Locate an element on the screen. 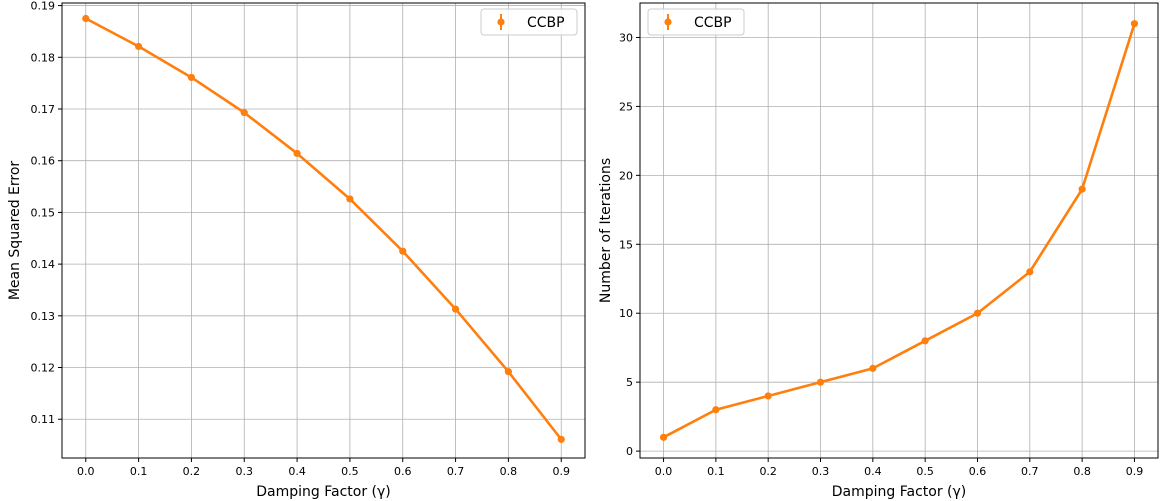 This screenshot has width=1162, height=501. y-tick-label: 0.11 is located at coordinates (43, 419).